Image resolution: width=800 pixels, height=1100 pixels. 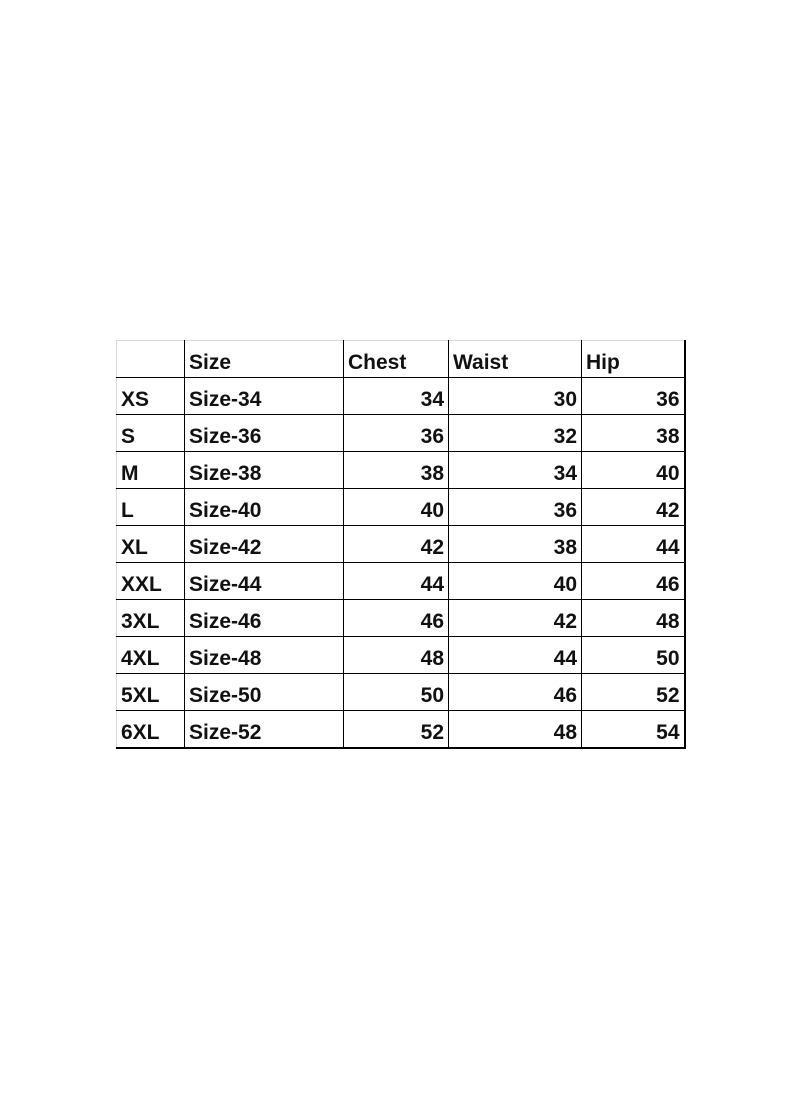 What do you see at coordinates (633, 359) in the screenshot?
I see `header-cell-hip: Hip` at bounding box center [633, 359].